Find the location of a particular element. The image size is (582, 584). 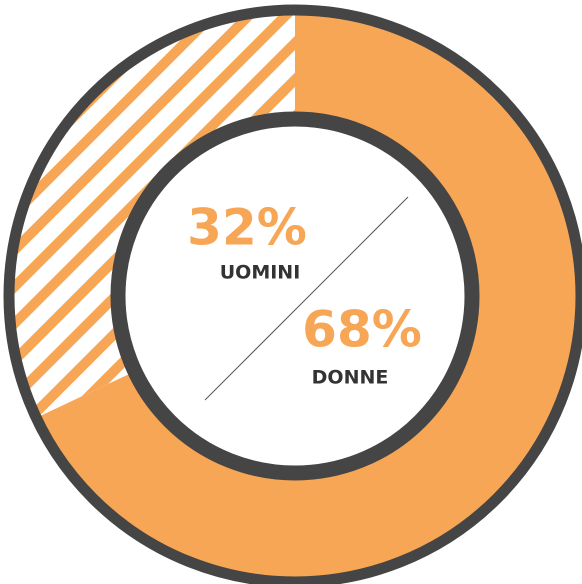

divider is located at coordinates (306, 298).